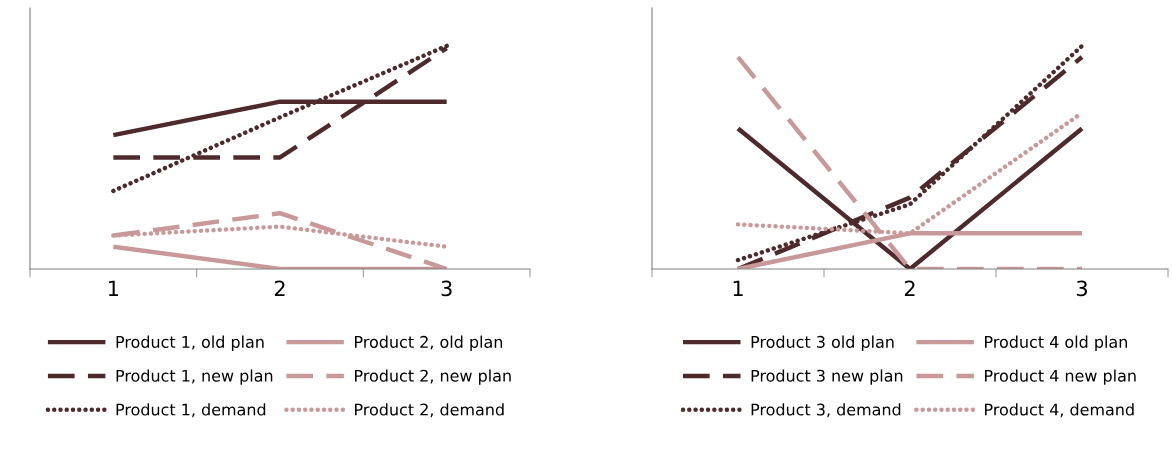 The width and height of the screenshot is (1172, 455). What do you see at coordinates (1060, 377) in the screenshot?
I see `legend-label: Product 4 new plan` at bounding box center [1060, 377].